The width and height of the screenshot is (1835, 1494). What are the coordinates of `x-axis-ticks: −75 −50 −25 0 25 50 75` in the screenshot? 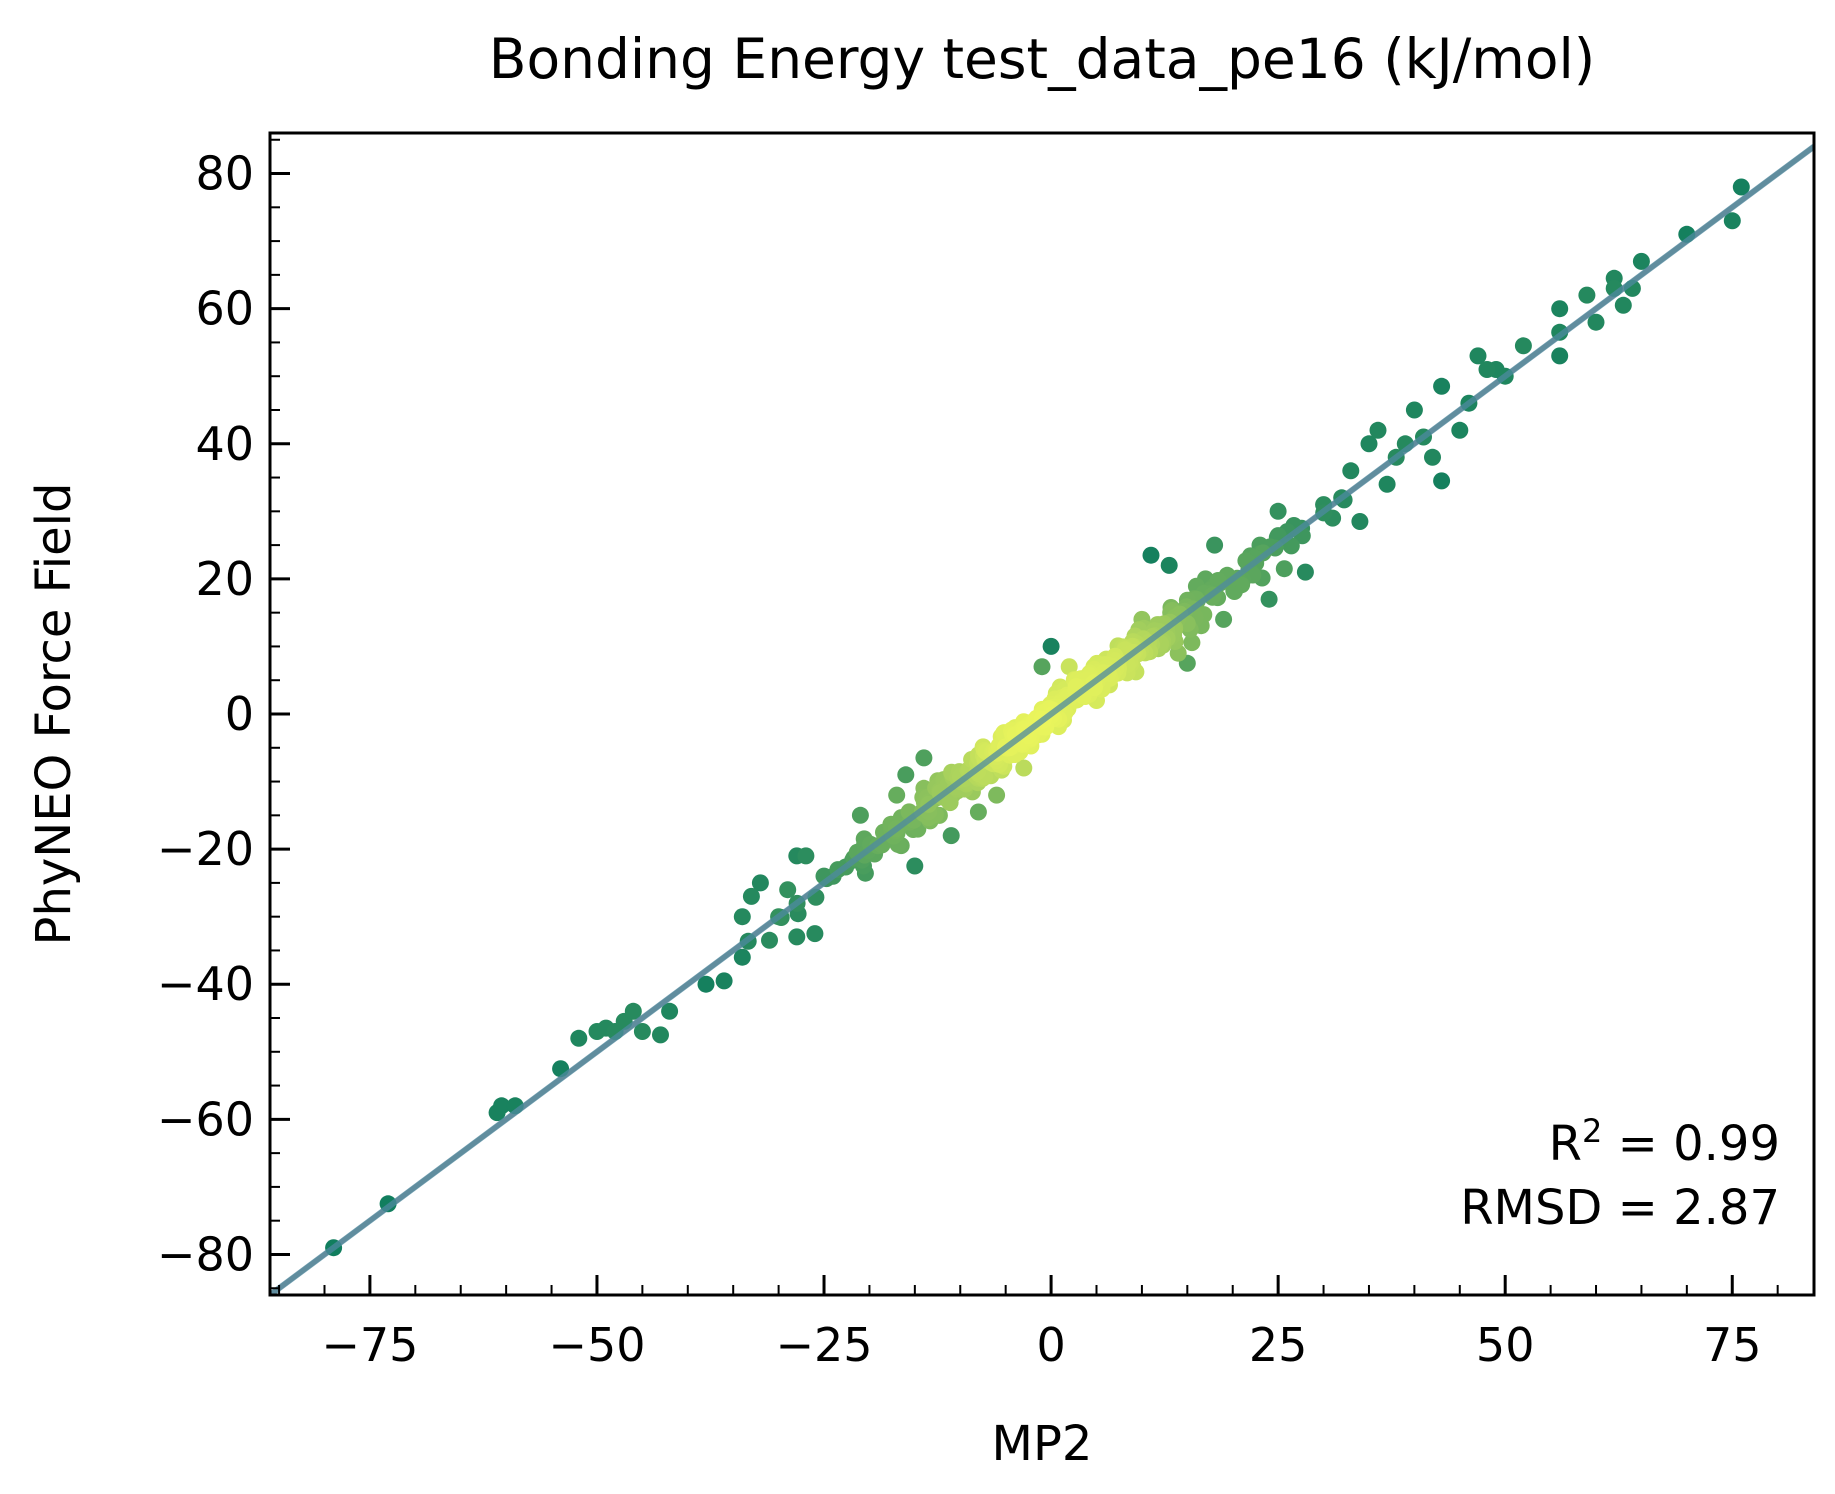 It's located at (1028, 1323).